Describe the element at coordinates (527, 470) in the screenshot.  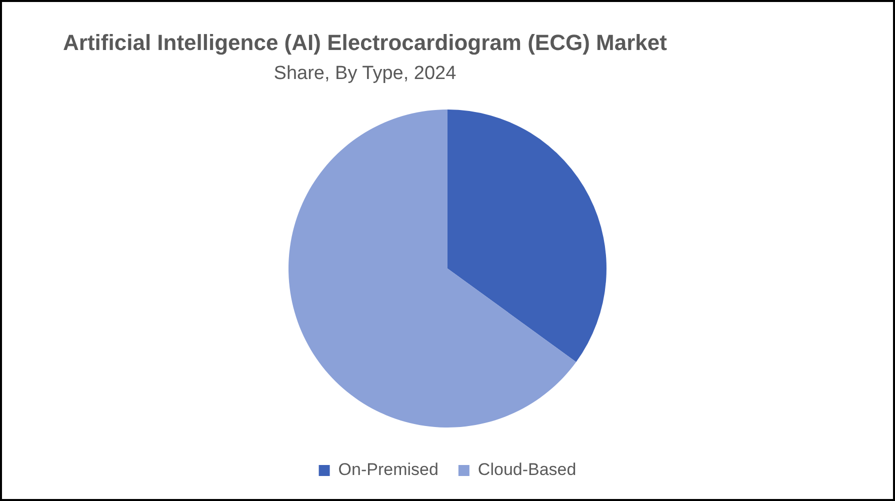
I see `legend-label: Cloud-Based` at that location.